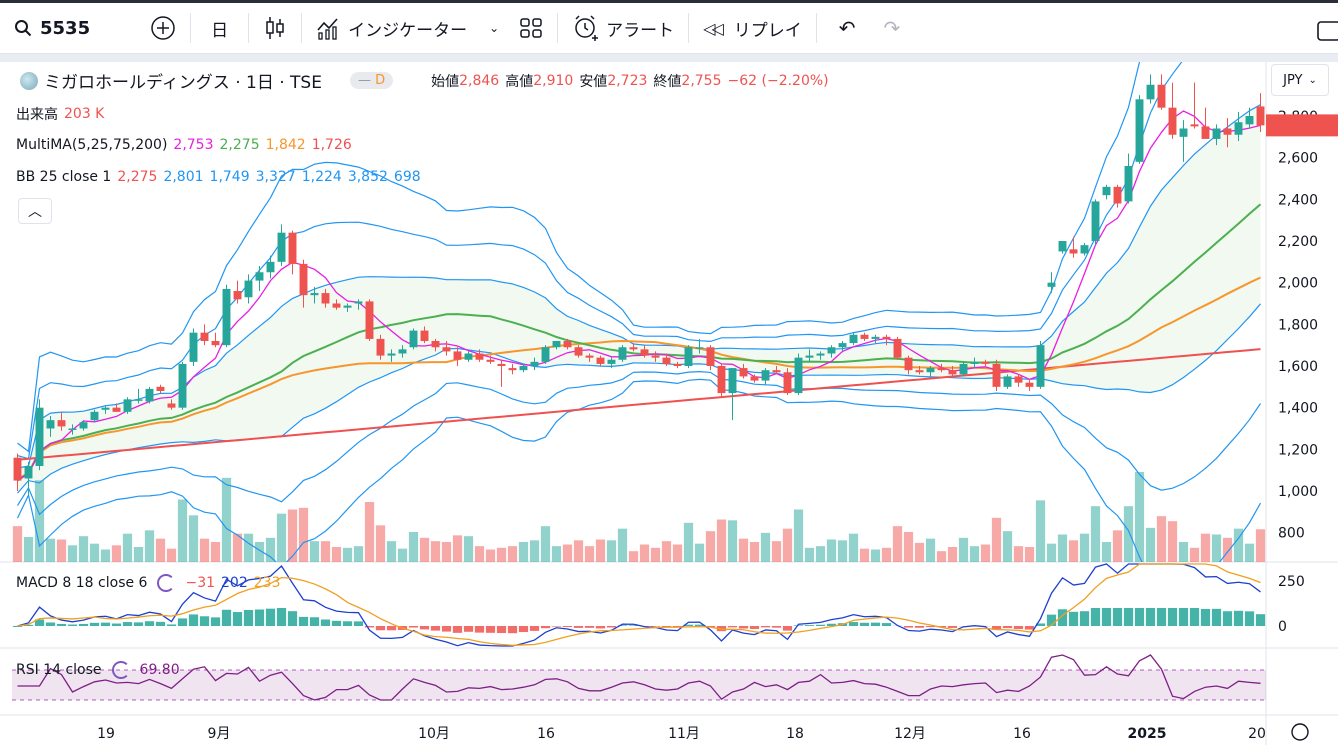  Describe the element at coordinates (623, 28) in the screenshot. I see `alert-button: アラート` at that location.